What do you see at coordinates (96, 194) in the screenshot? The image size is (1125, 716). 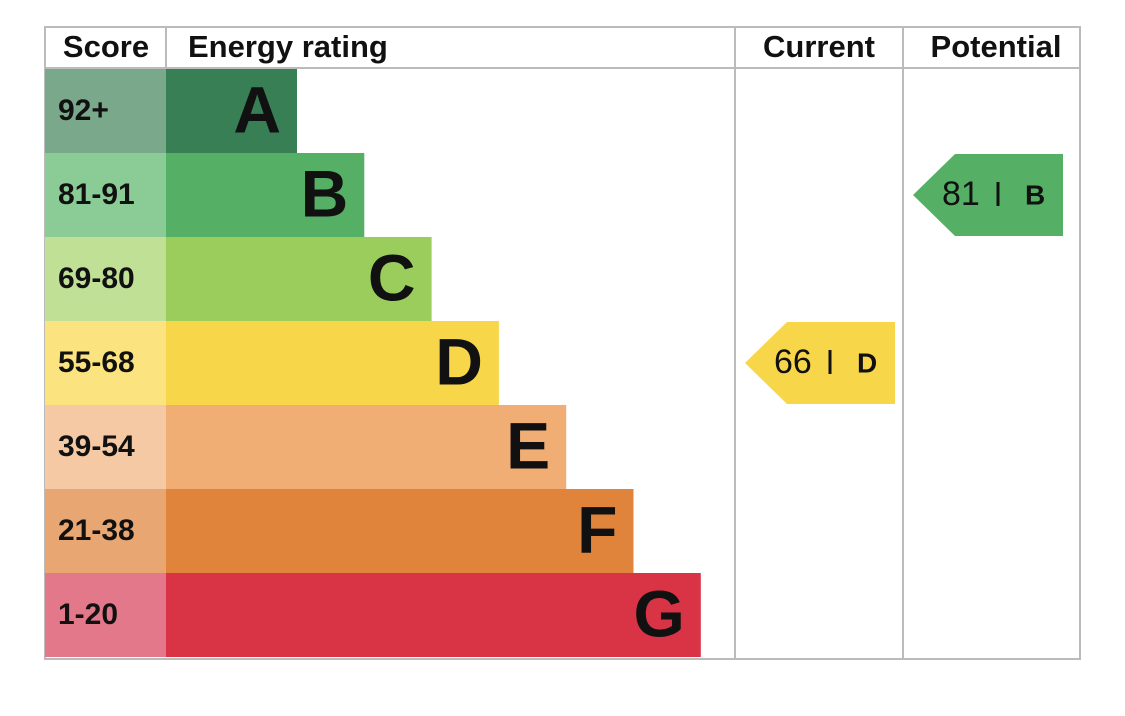 I see `score-label: 81-91` at bounding box center [96, 194].